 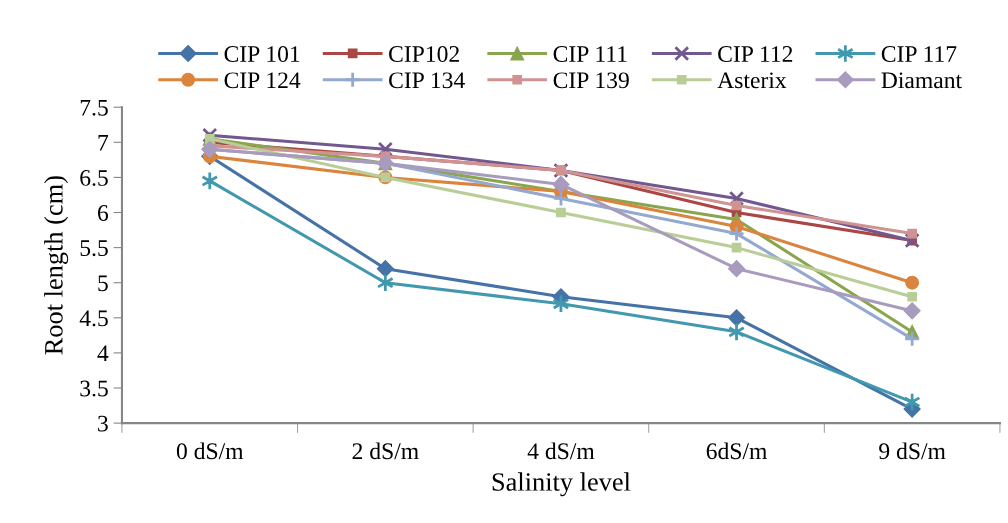 What do you see at coordinates (919, 54) in the screenshot?
I see `legend-label: CIP 117` at bounding box center [919, 54].